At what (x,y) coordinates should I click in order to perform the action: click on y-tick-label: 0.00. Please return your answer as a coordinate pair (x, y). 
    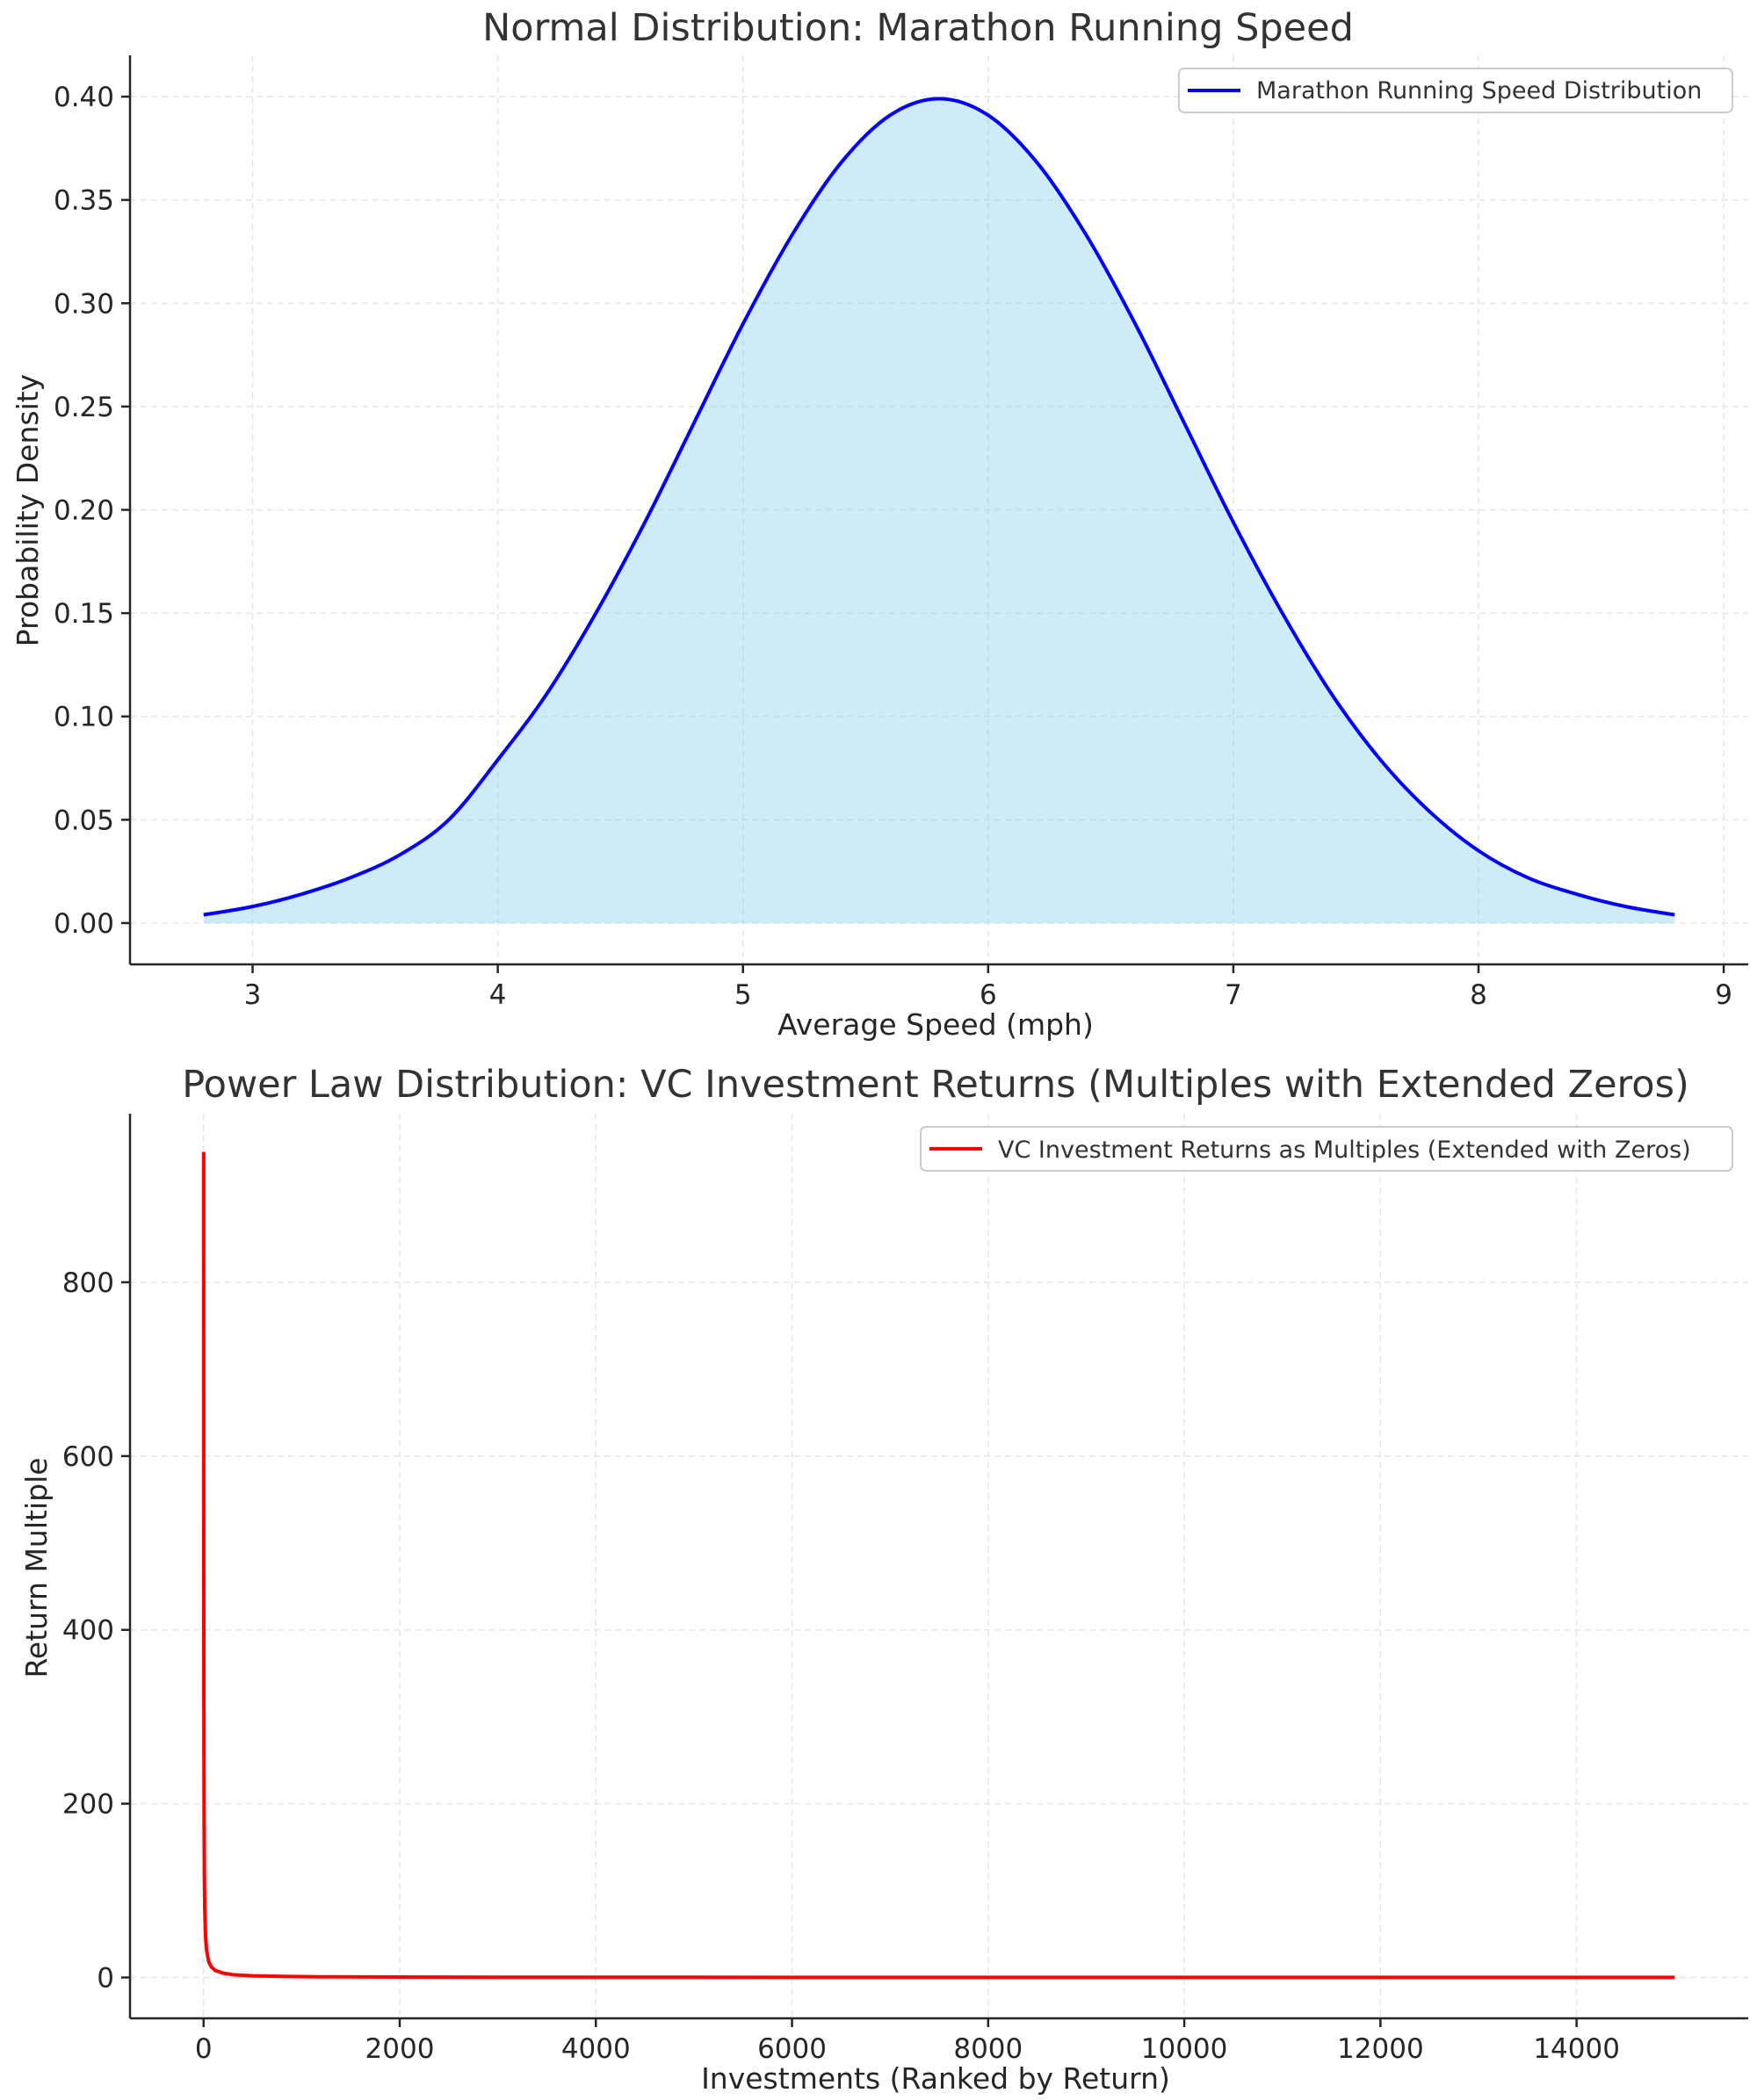
    Looking at the image, I should click on (84, 924).